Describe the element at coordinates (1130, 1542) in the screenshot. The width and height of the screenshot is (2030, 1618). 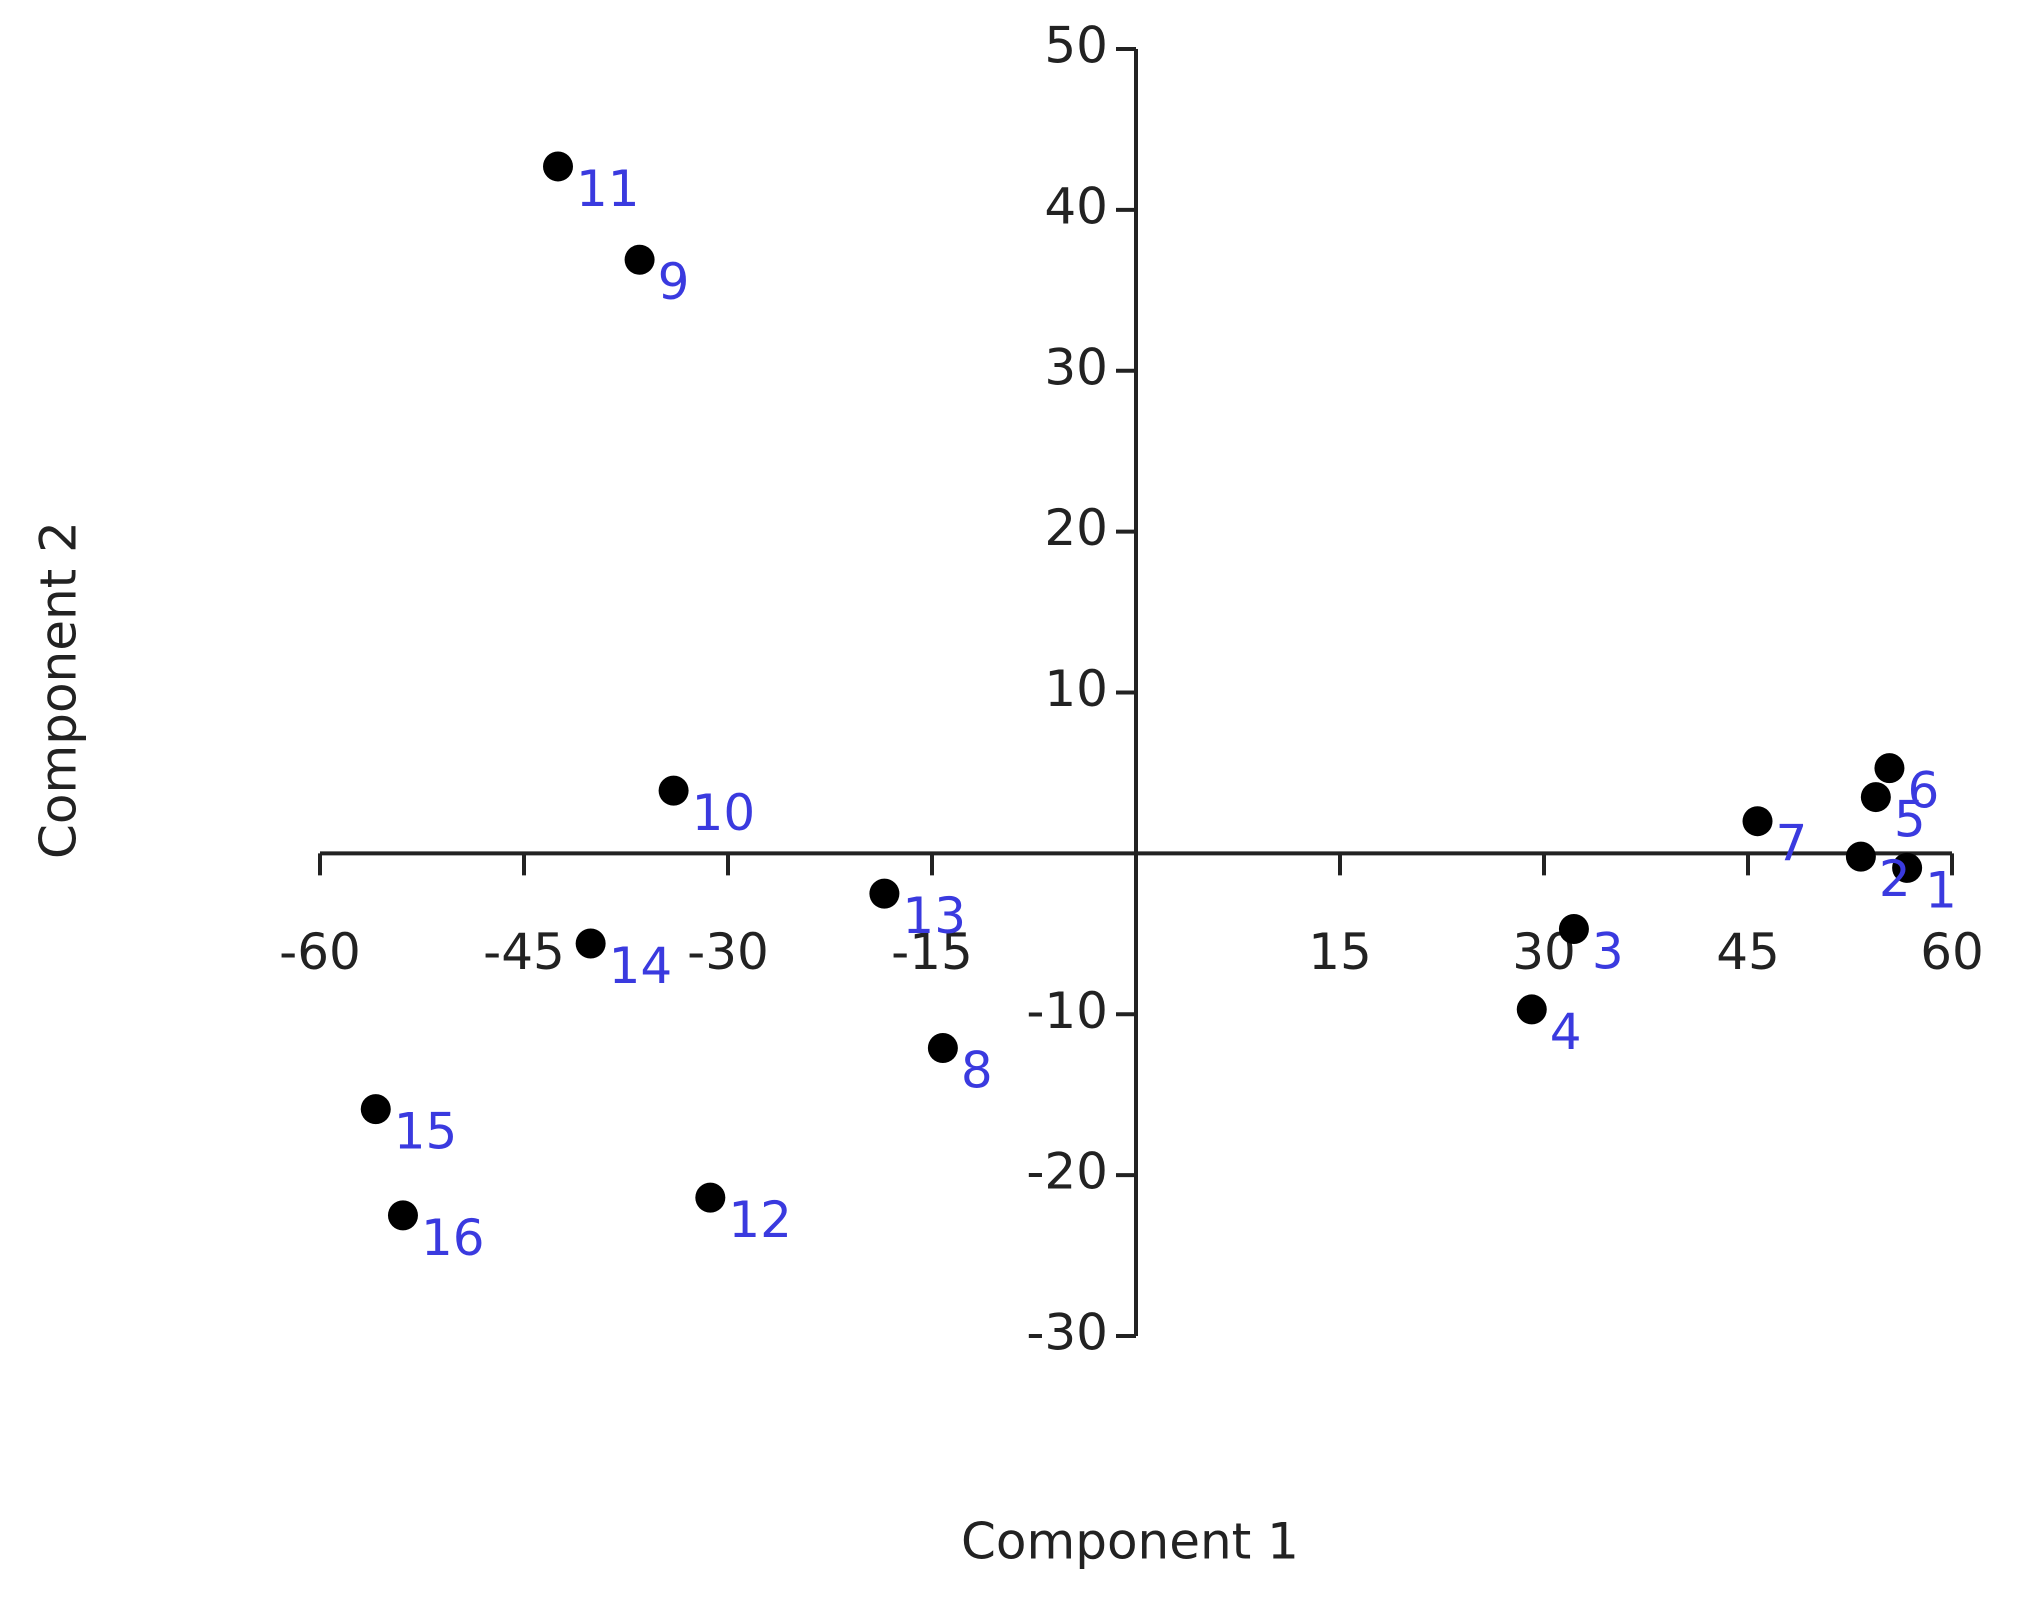
I see `x-axis-label: Component 1` at that location.